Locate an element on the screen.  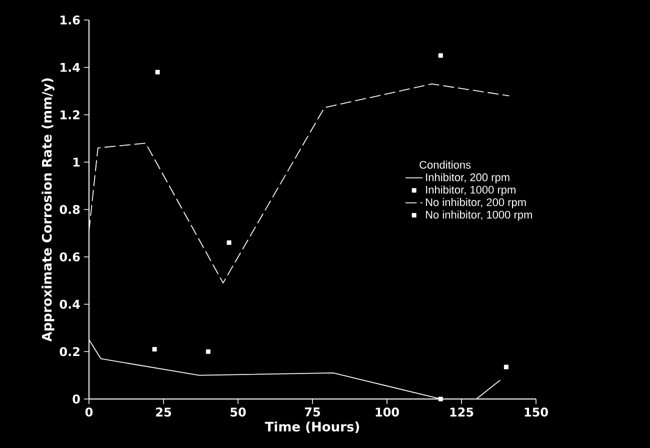
x-axis-title: Time (Hours) is located at coordinates (312, 427).